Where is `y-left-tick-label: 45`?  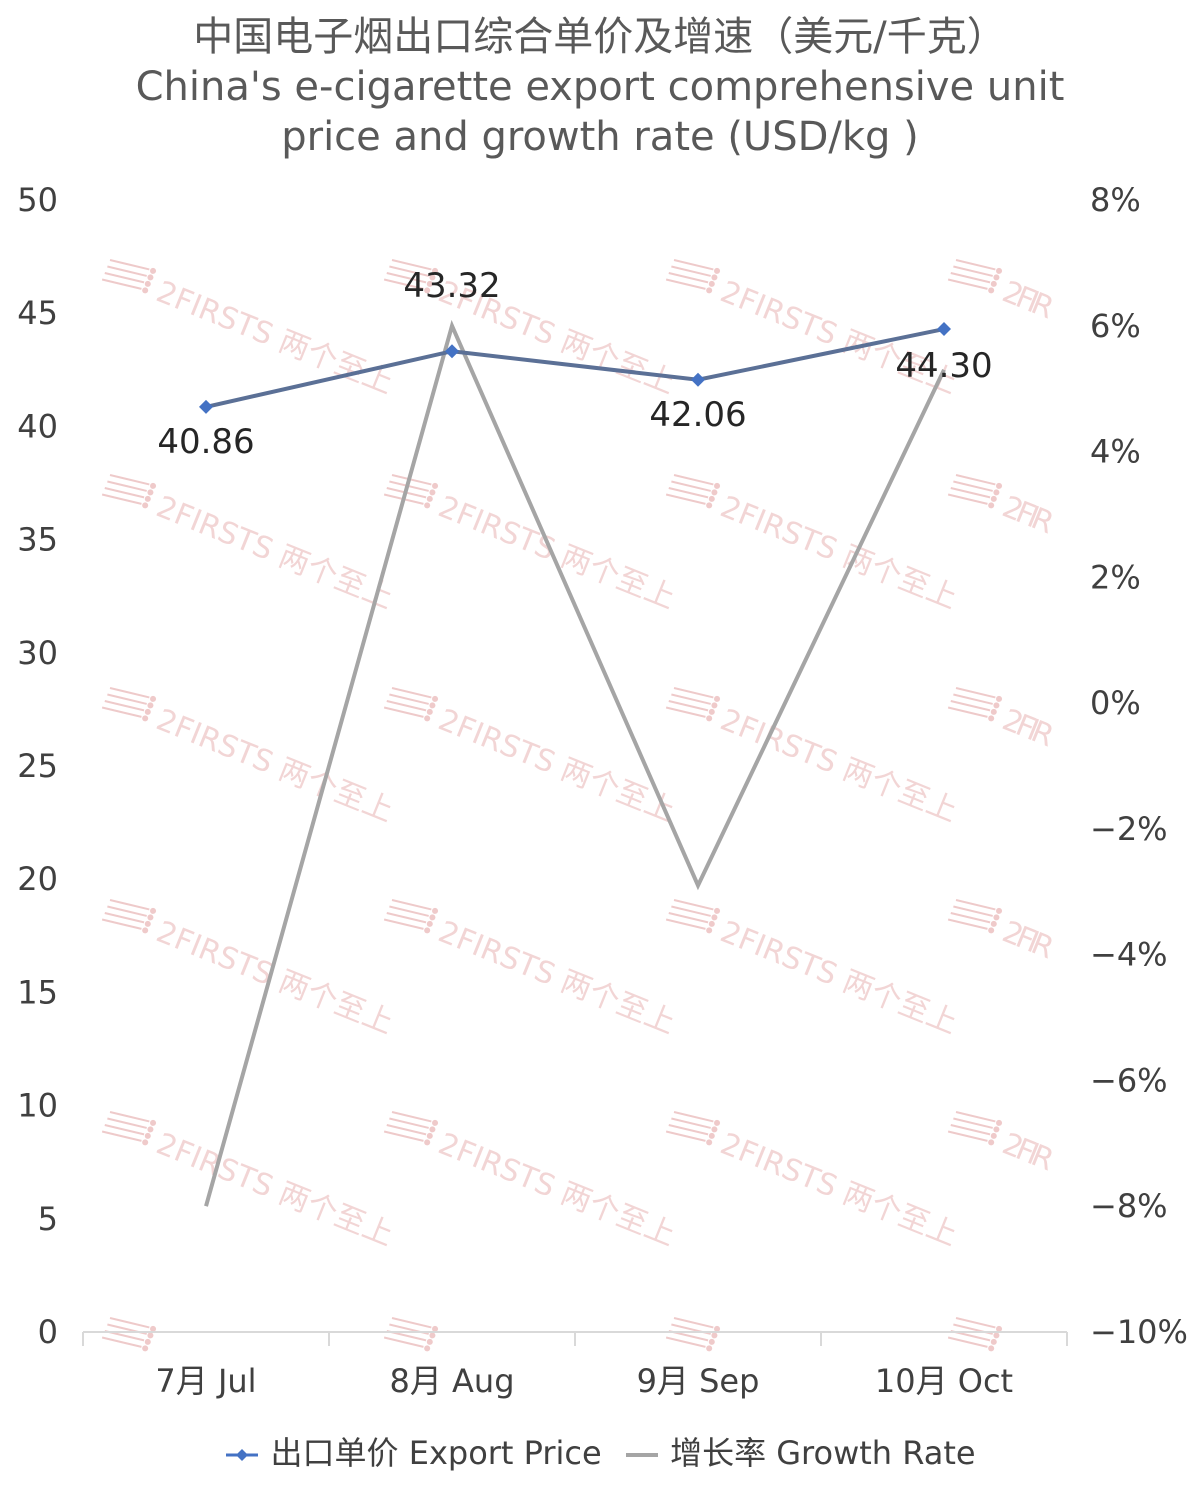
y-left-tick-label: 45 is located at coordinates (37, 313).